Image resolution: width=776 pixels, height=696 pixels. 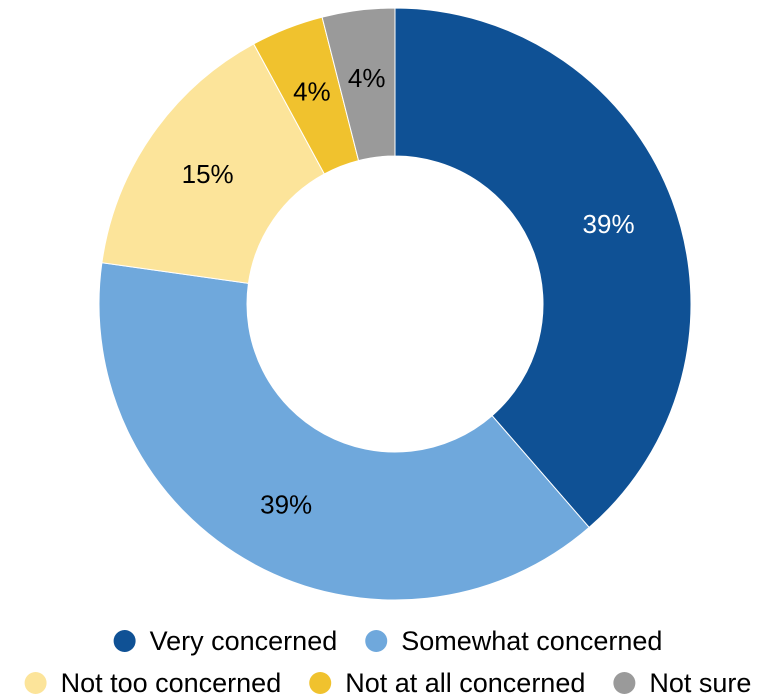 What do you see at coordinates (244, 641) in the screenshot?
I see `legend-label-very-concerned: Very concerned` at bounding box center [244, 641].